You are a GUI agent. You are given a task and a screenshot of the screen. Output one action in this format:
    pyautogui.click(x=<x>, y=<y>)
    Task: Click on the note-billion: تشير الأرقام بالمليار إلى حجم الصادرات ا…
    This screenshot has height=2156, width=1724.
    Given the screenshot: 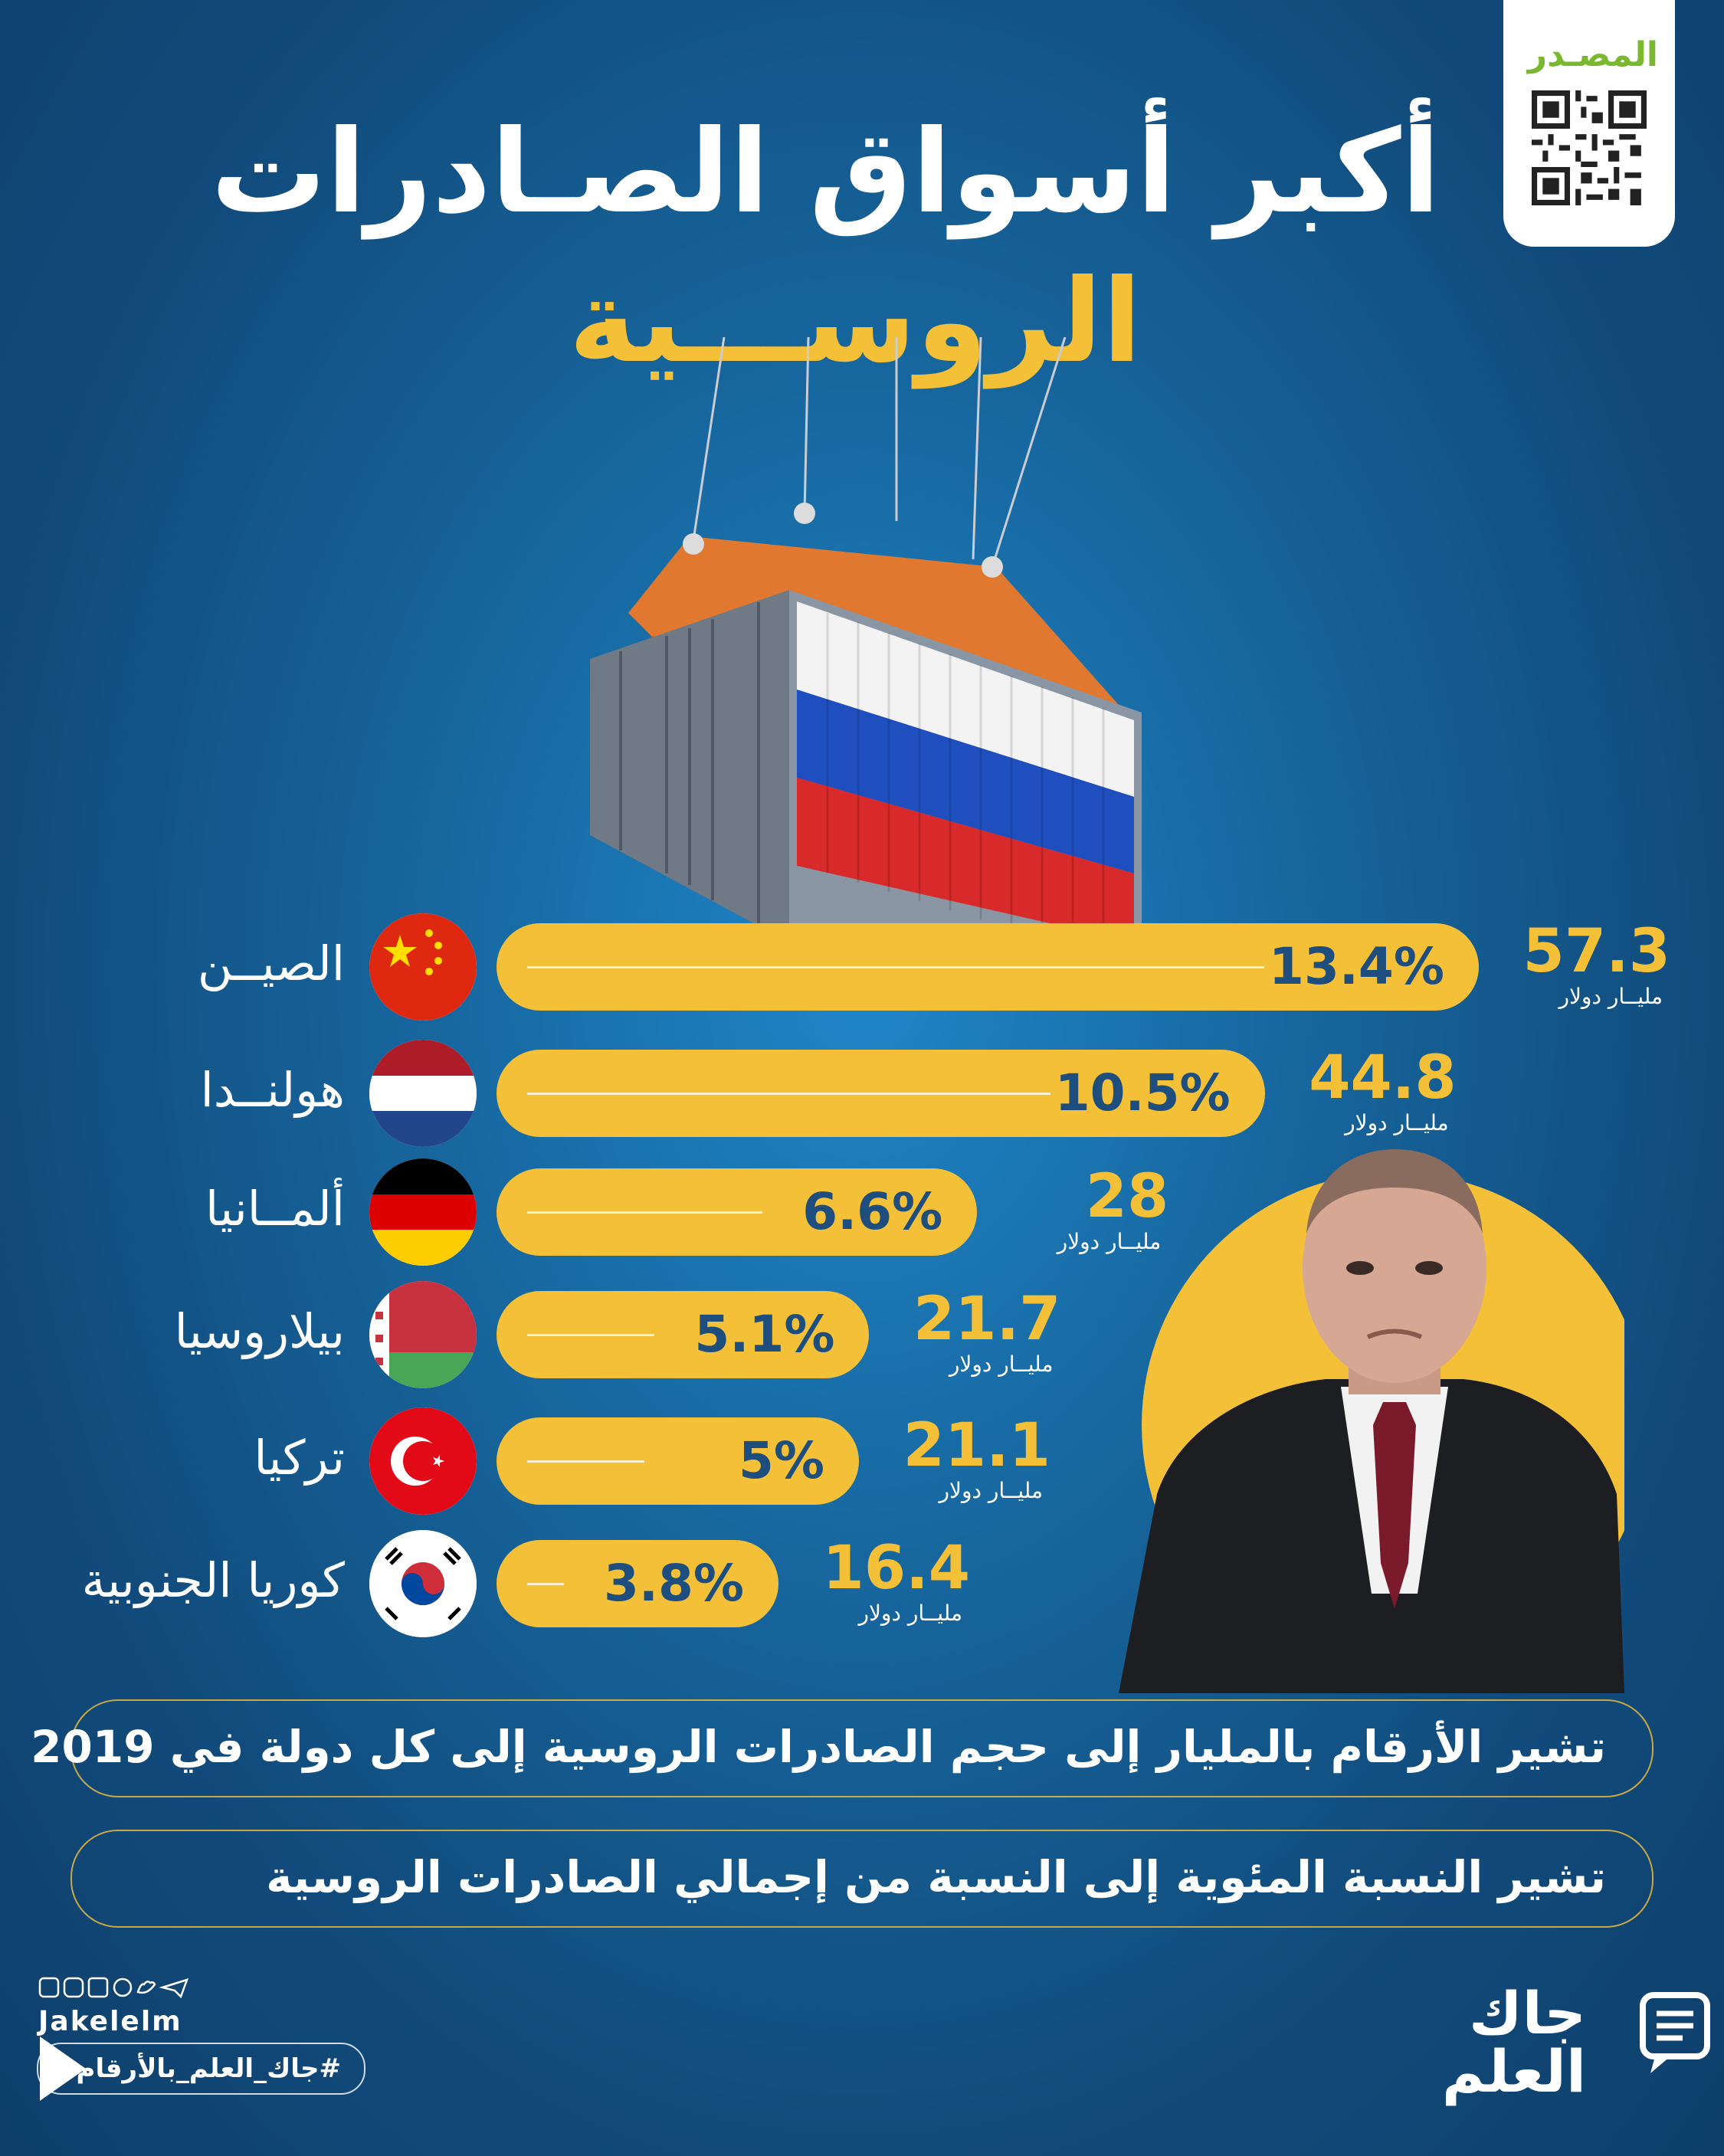 What is the action you would take?
    pyautogui.click(x=842, y=1748)
    